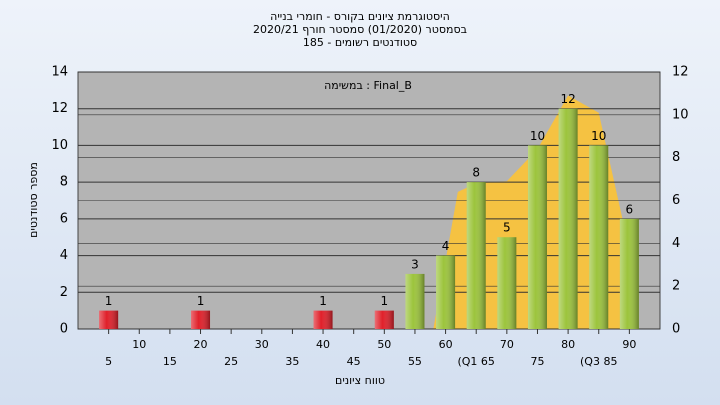 The width and height of the screenshot is (720, 405). I want to click on value-label: 12, so click(567, 99).